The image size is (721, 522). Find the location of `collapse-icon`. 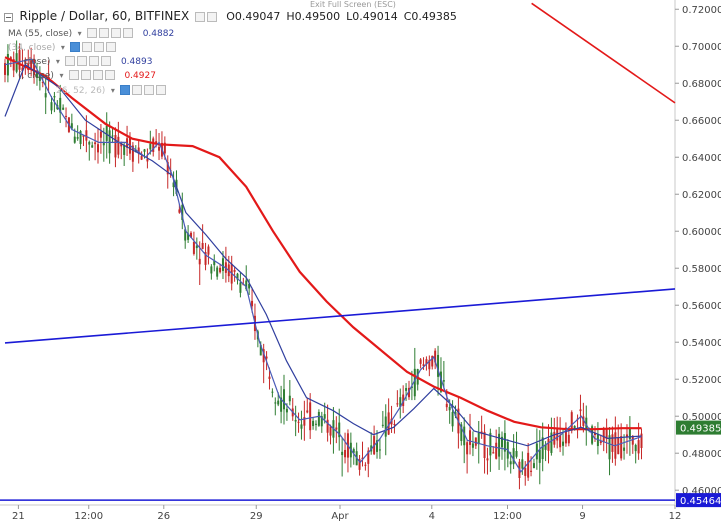

collapse-icon is located at coordinates (8, 17).